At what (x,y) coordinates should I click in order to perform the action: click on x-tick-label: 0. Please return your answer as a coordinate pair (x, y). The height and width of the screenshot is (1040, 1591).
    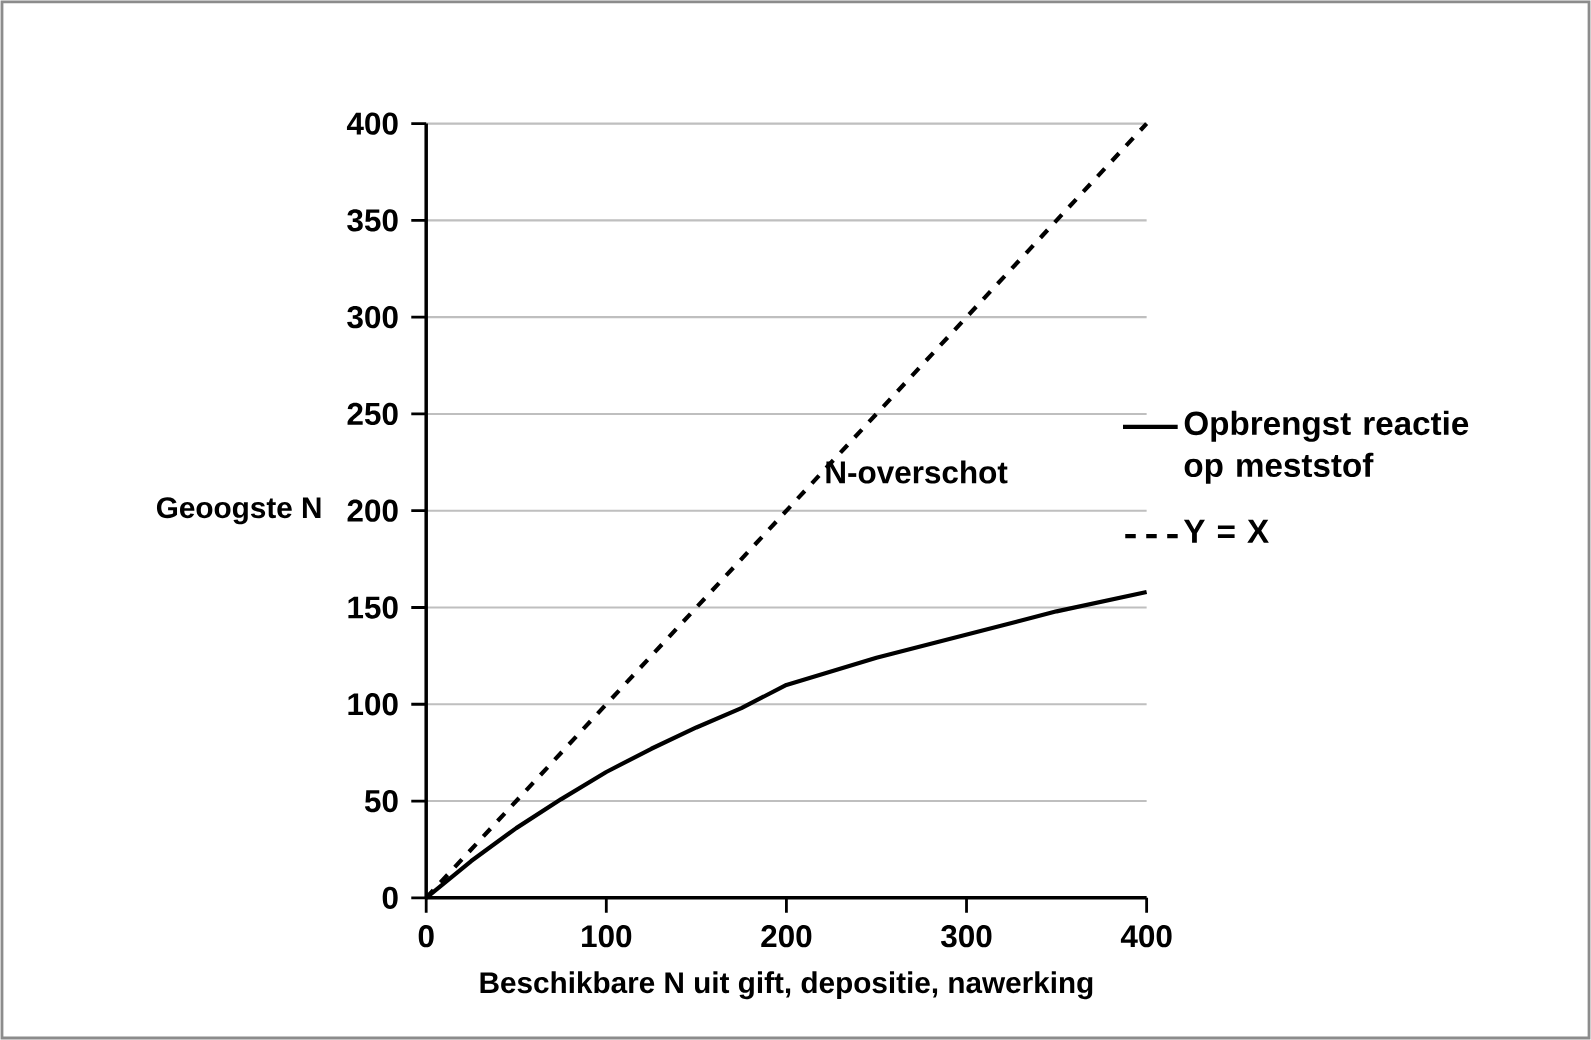
    Looking at the image, I should click on (426, 936).